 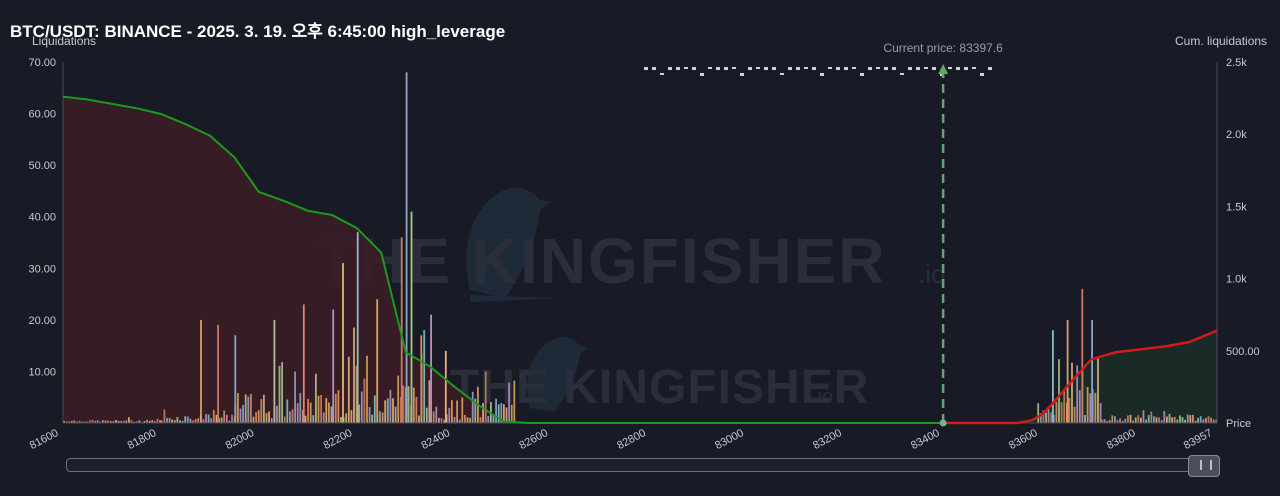 I want to click on price-dots-decoration, so click(x=818, y=71).